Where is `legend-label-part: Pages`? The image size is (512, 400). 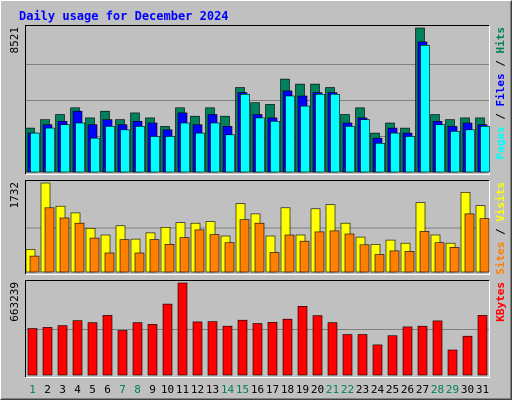 legend-label-part: Pages is located at coordinates (500, 142).